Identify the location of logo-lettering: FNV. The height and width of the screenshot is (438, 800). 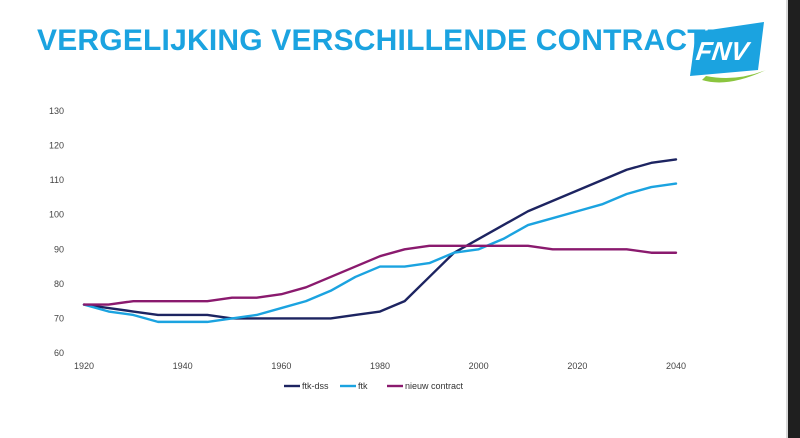
(723, 51).